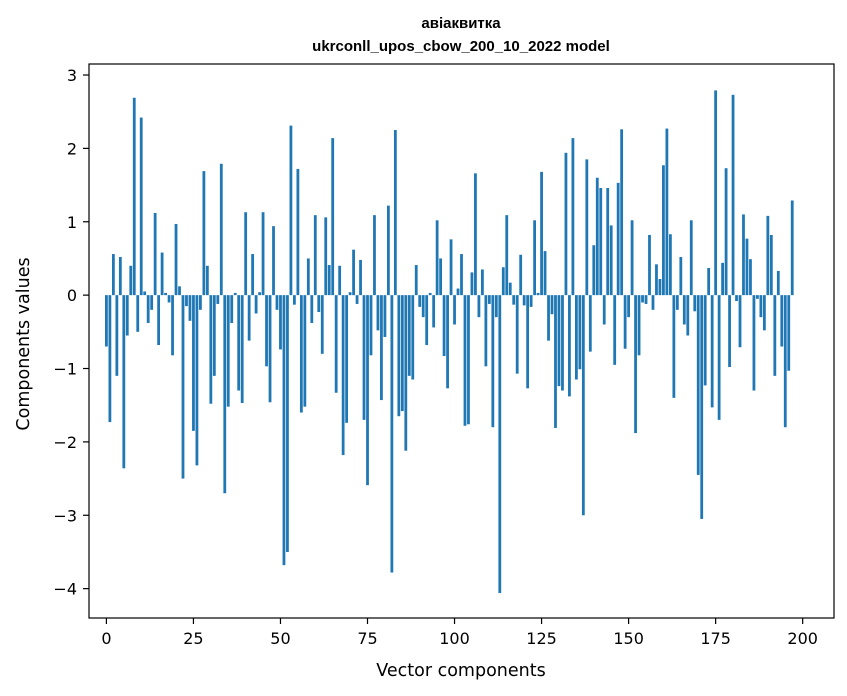  I want to click on y-tick-label: 2, so click(72, 148).